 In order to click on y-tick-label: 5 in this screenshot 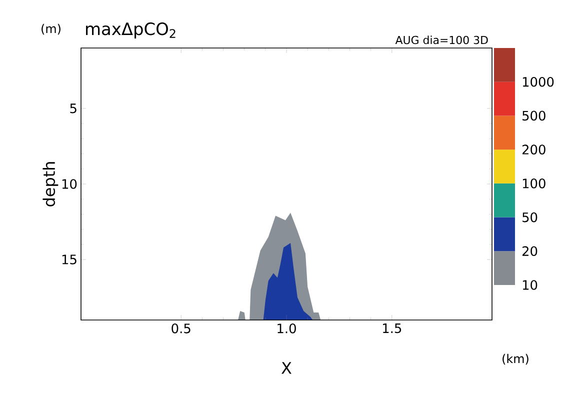, I will do `click(73, 109)`.